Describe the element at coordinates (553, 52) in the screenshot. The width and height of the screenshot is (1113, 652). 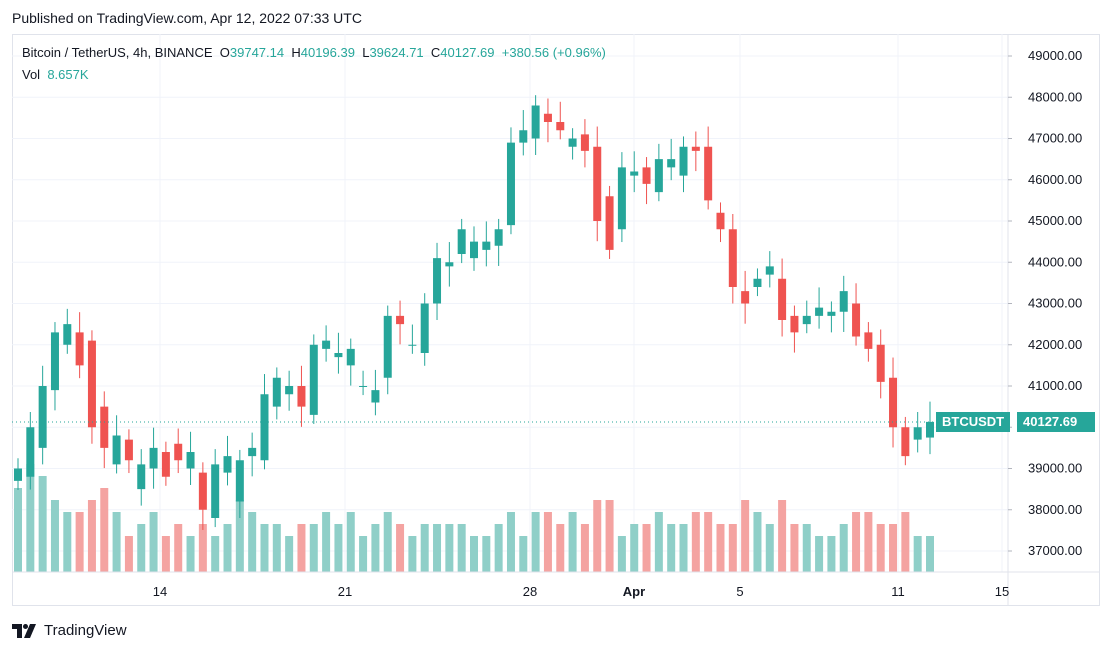
I see `legend-change: +380.56 (+0.96%)` at that location.